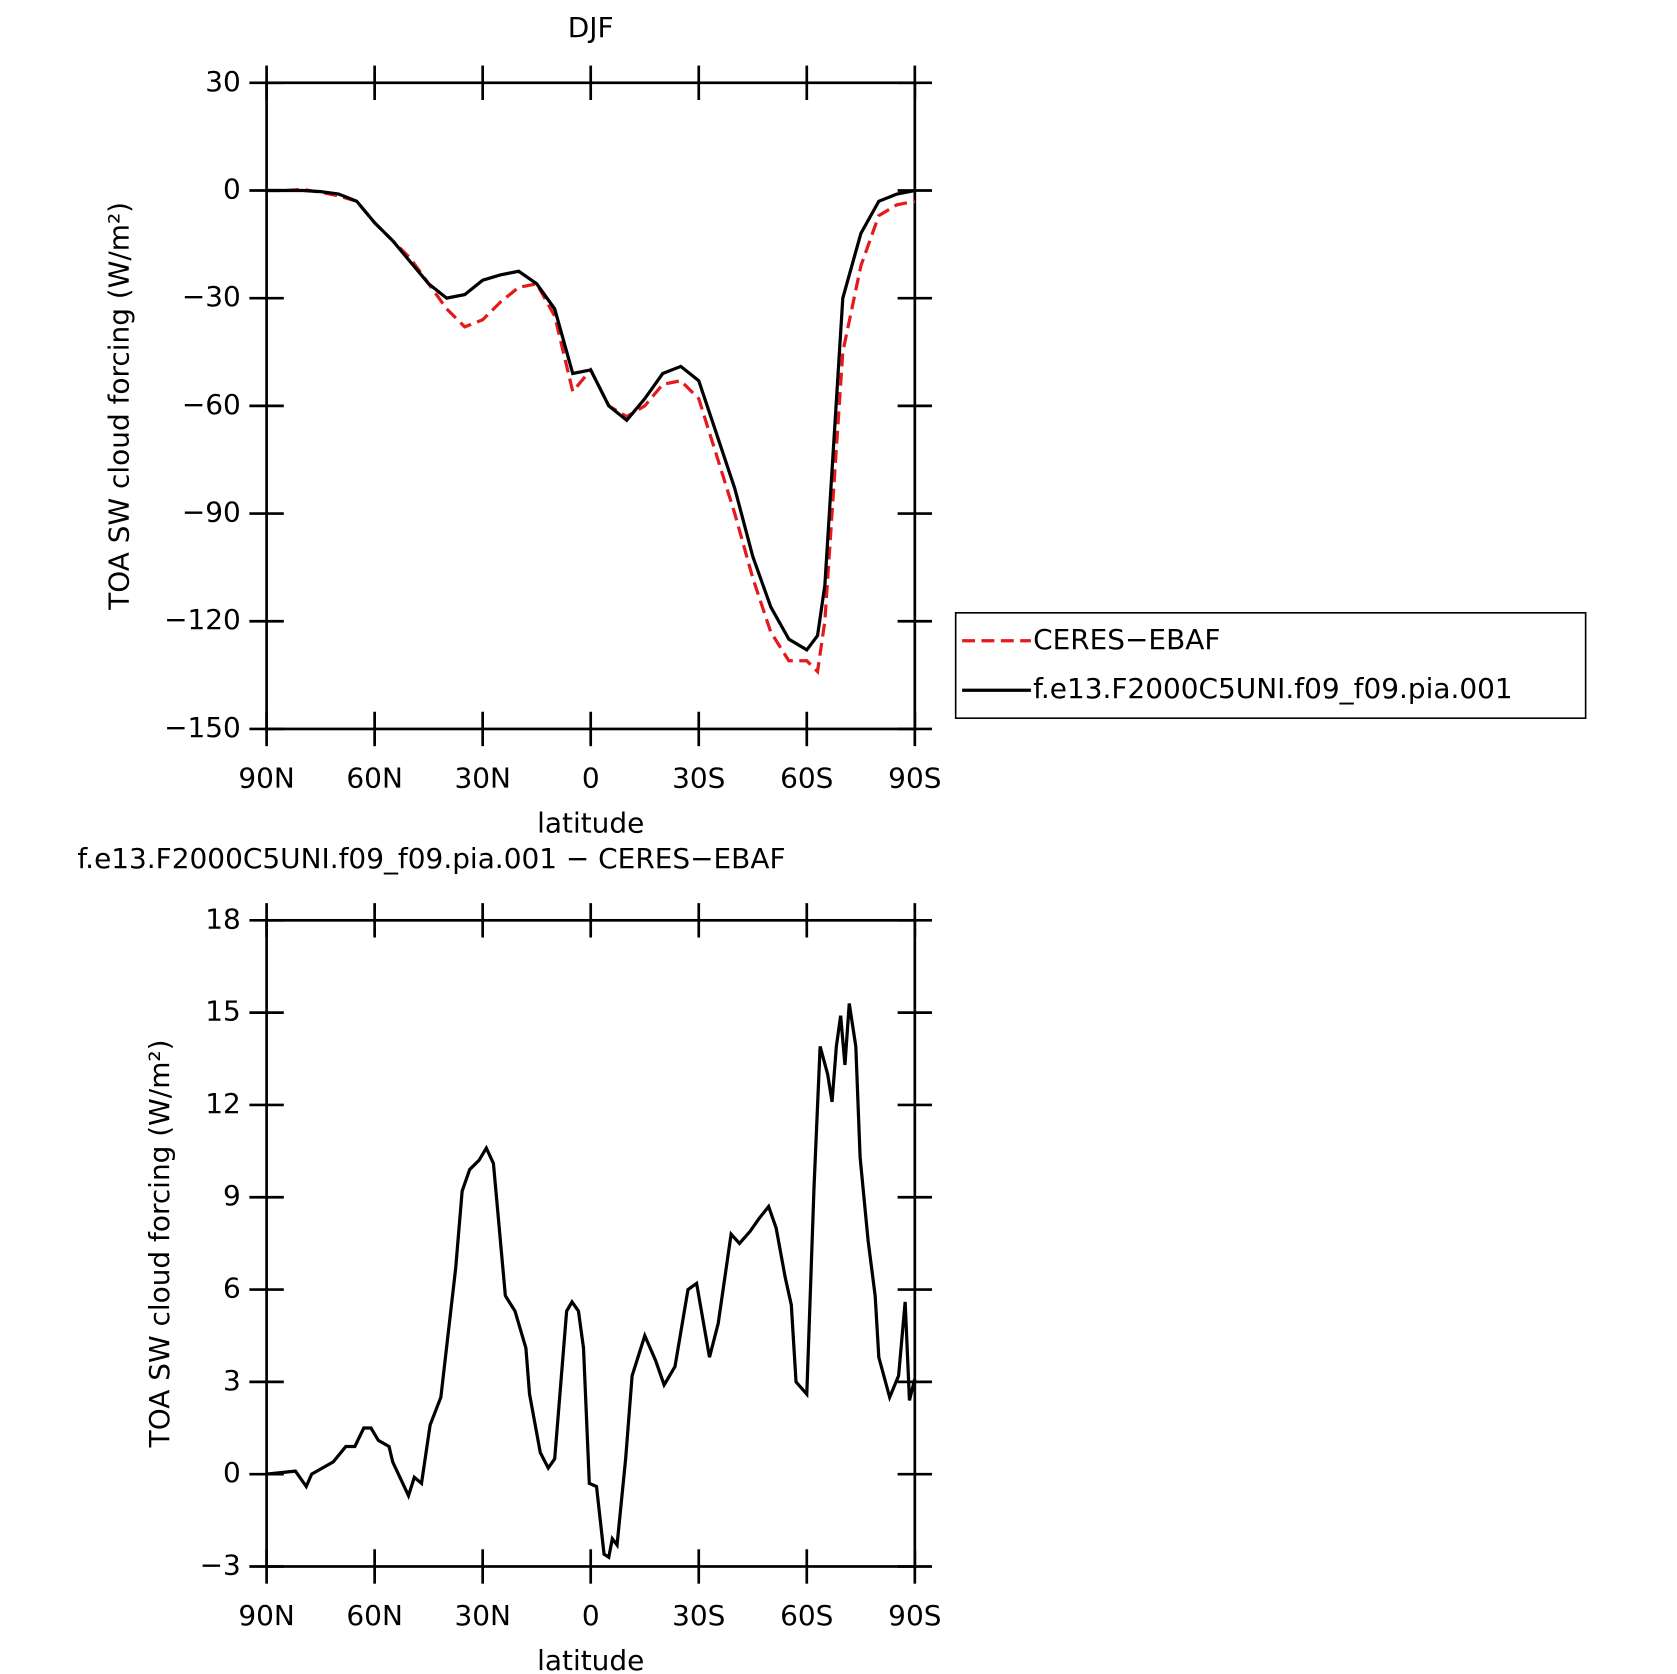 The height and width of the screenshot is (1674, 1677). What do you see at coordinates (232, 1380) in the screenshot?
I see `y-tick-label: 3` at bounding box center [232, 1380].